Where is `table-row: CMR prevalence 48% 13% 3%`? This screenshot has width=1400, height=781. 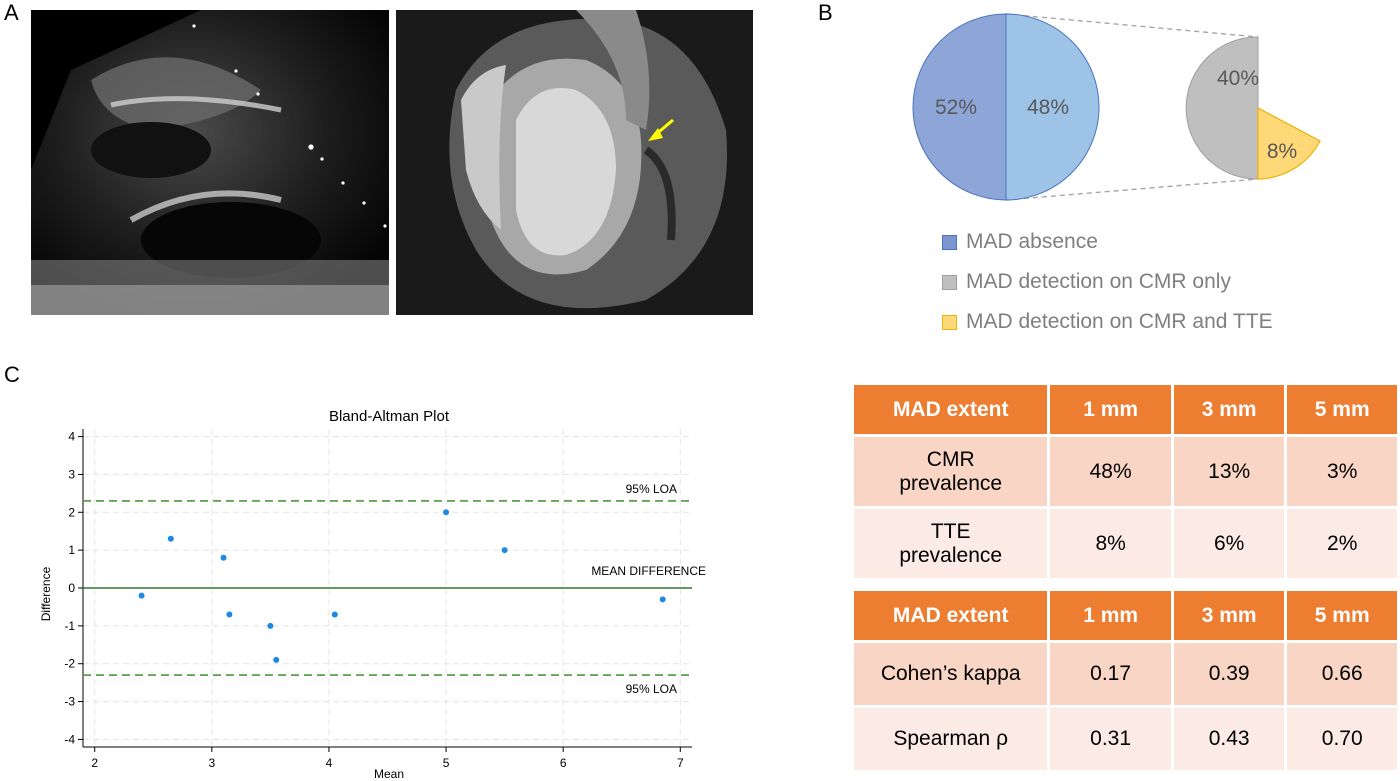
table-row: CMR prevalence 48% 13% 3% is located at coordinates (1125, 471).